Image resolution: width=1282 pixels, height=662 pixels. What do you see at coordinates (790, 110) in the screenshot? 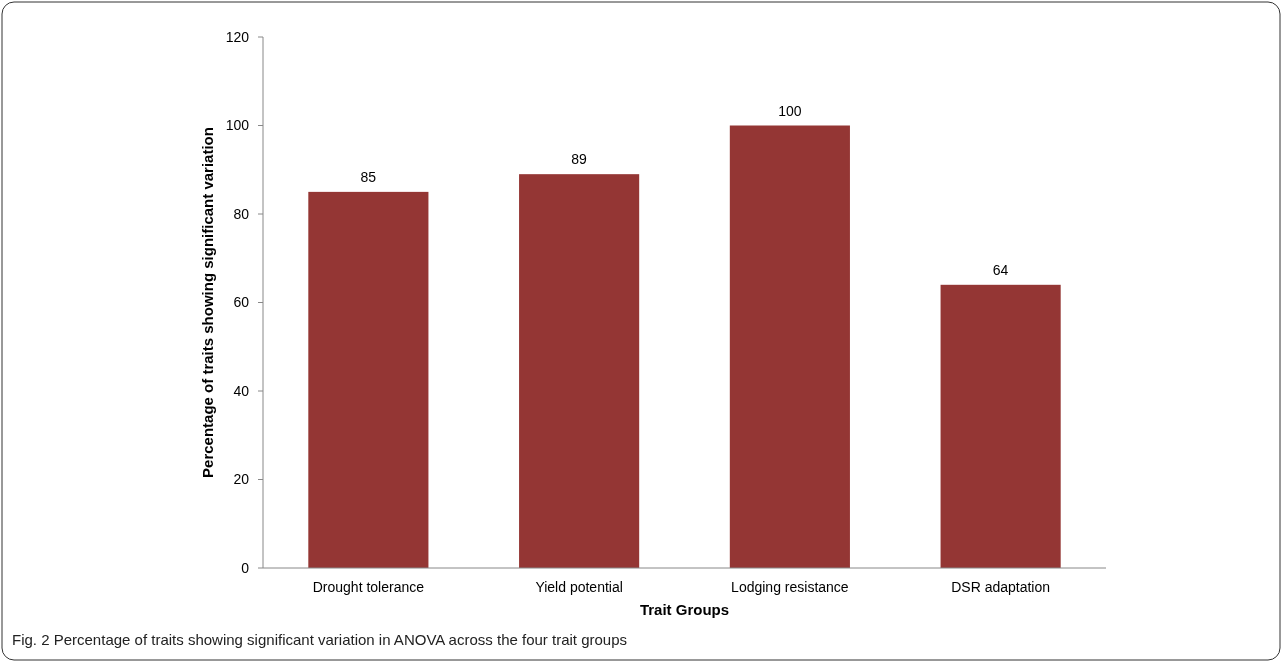
I see `data-label: 100` at bounding box center [790, 110].